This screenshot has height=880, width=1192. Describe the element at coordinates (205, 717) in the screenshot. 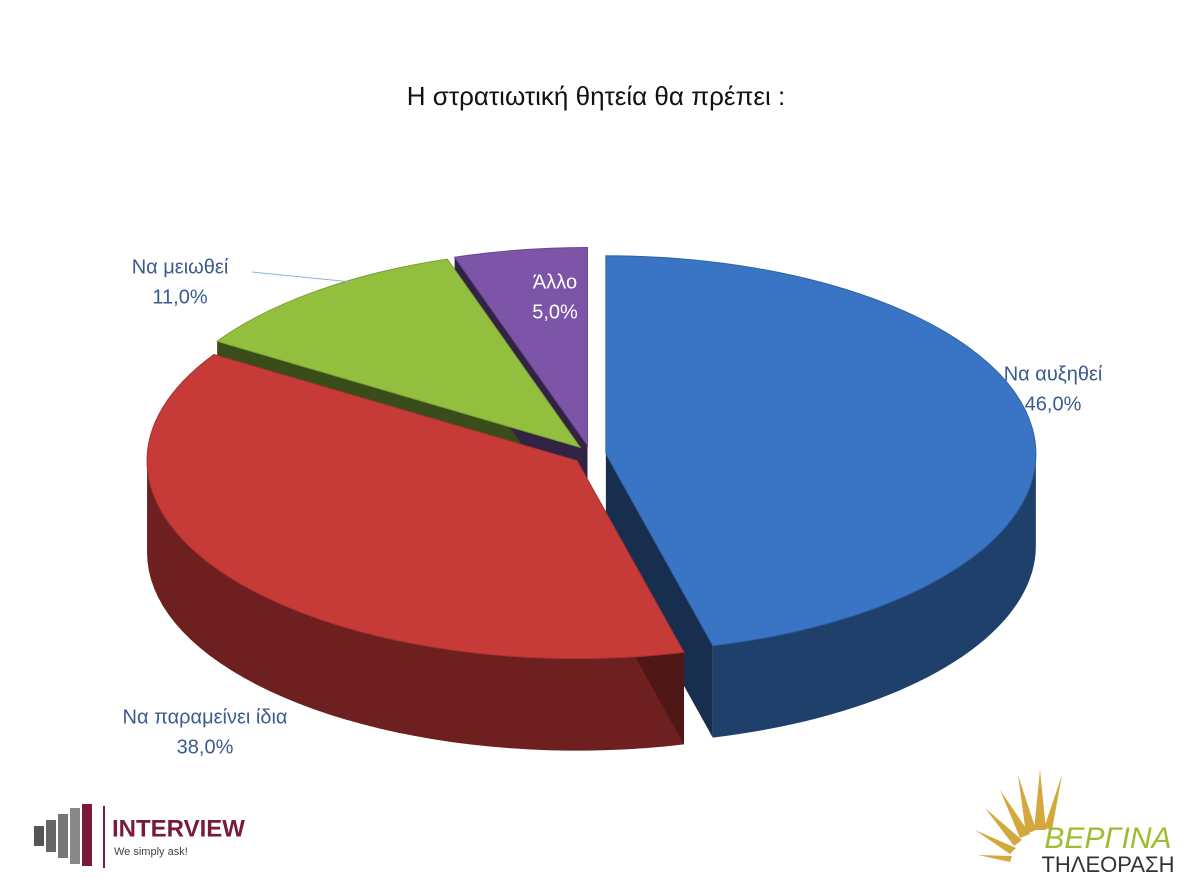

I see `slice-label: Να παραμείνει ίδια` at that location.